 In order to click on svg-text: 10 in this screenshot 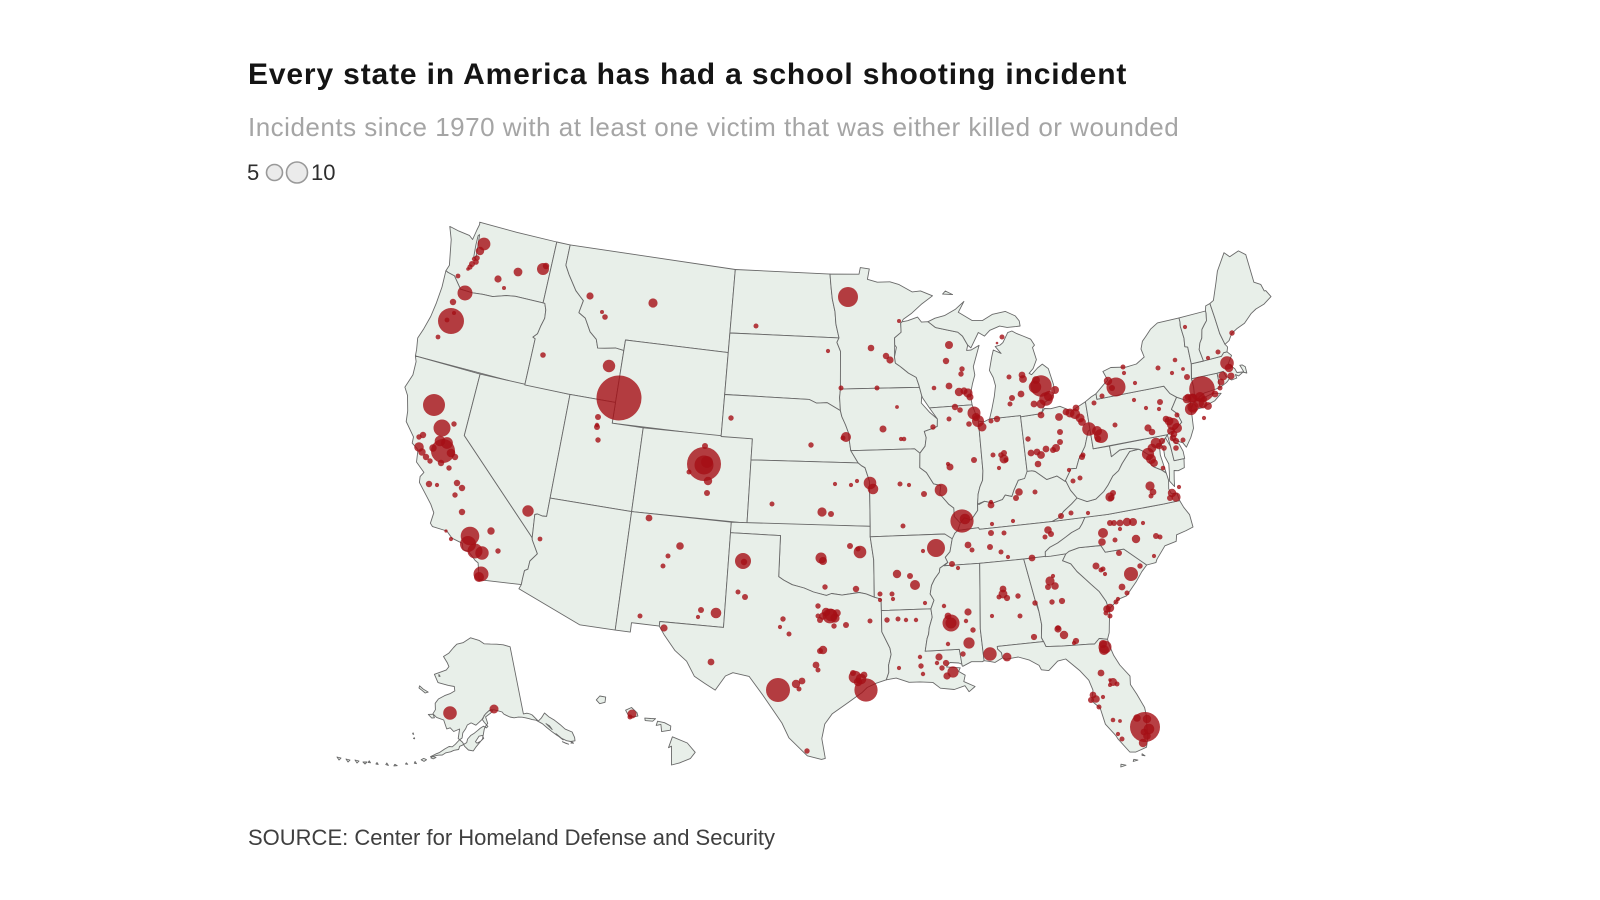, I will do `click(323, 172)`.